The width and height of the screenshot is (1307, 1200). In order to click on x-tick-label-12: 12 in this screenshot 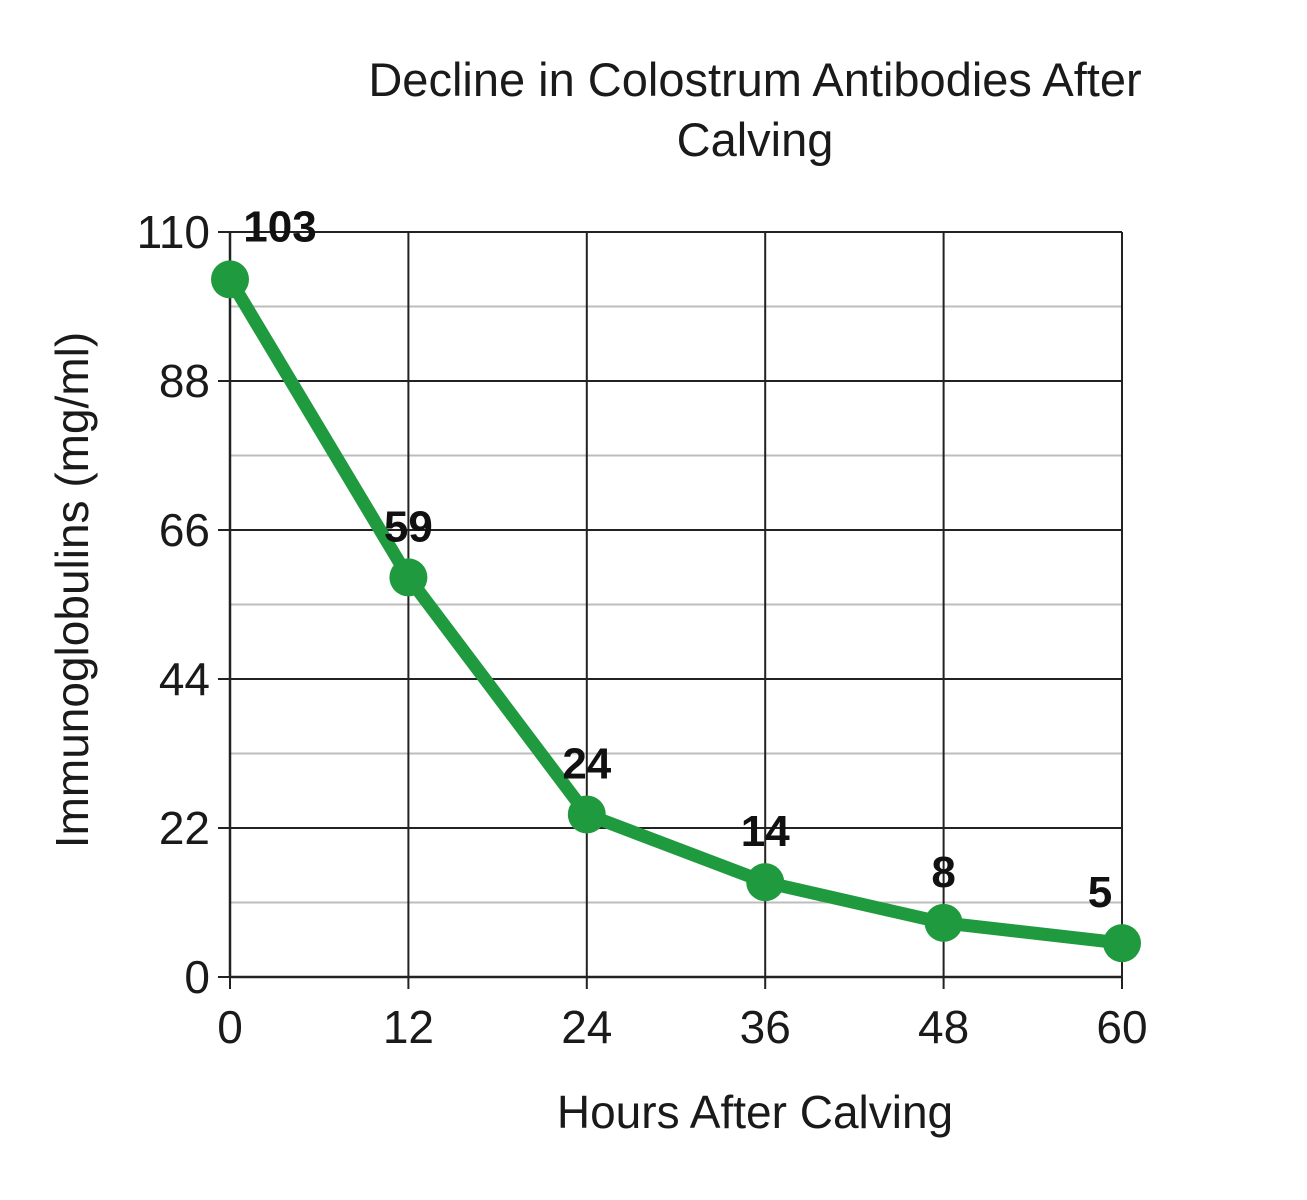, I will do `click(408, 1027)`.